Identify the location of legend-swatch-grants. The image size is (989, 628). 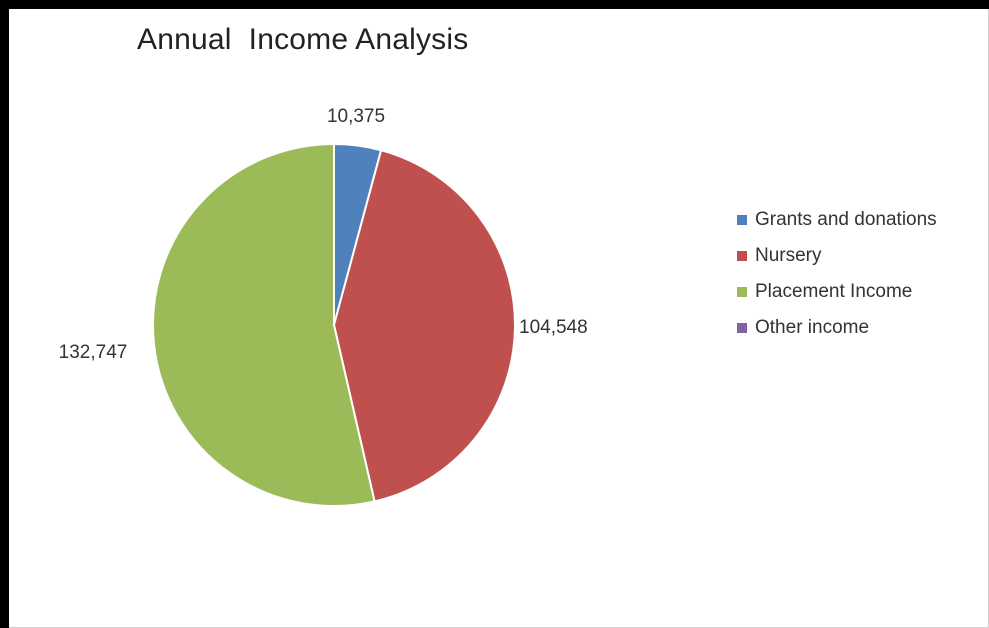
(742, 220).